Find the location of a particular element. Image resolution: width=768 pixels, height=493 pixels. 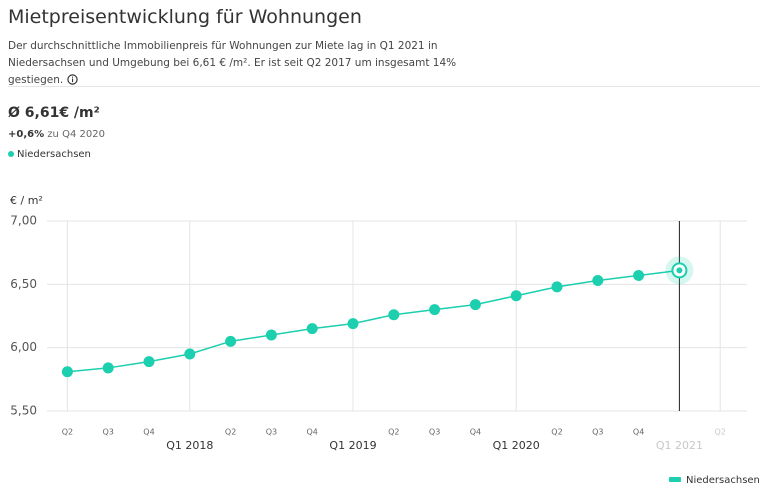

headline: Ø 6,61€ /m² is located at coordinates (54, 113).